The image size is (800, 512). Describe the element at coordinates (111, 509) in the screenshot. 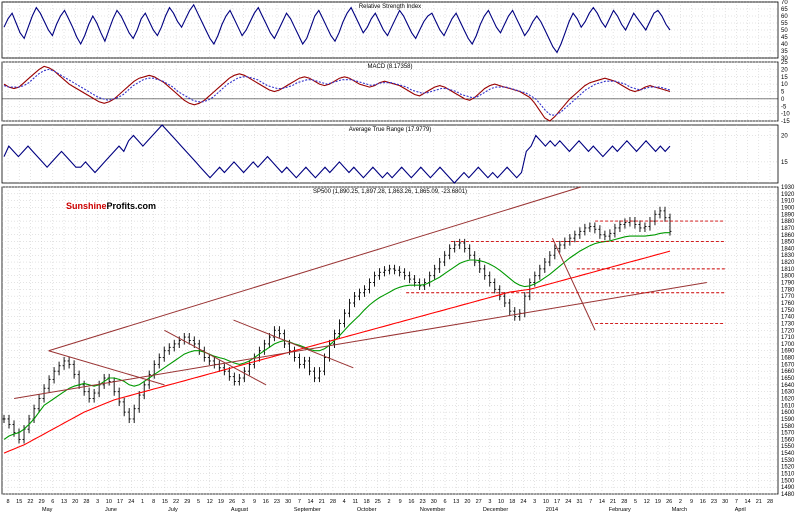

I see `month-label: June` at that location.